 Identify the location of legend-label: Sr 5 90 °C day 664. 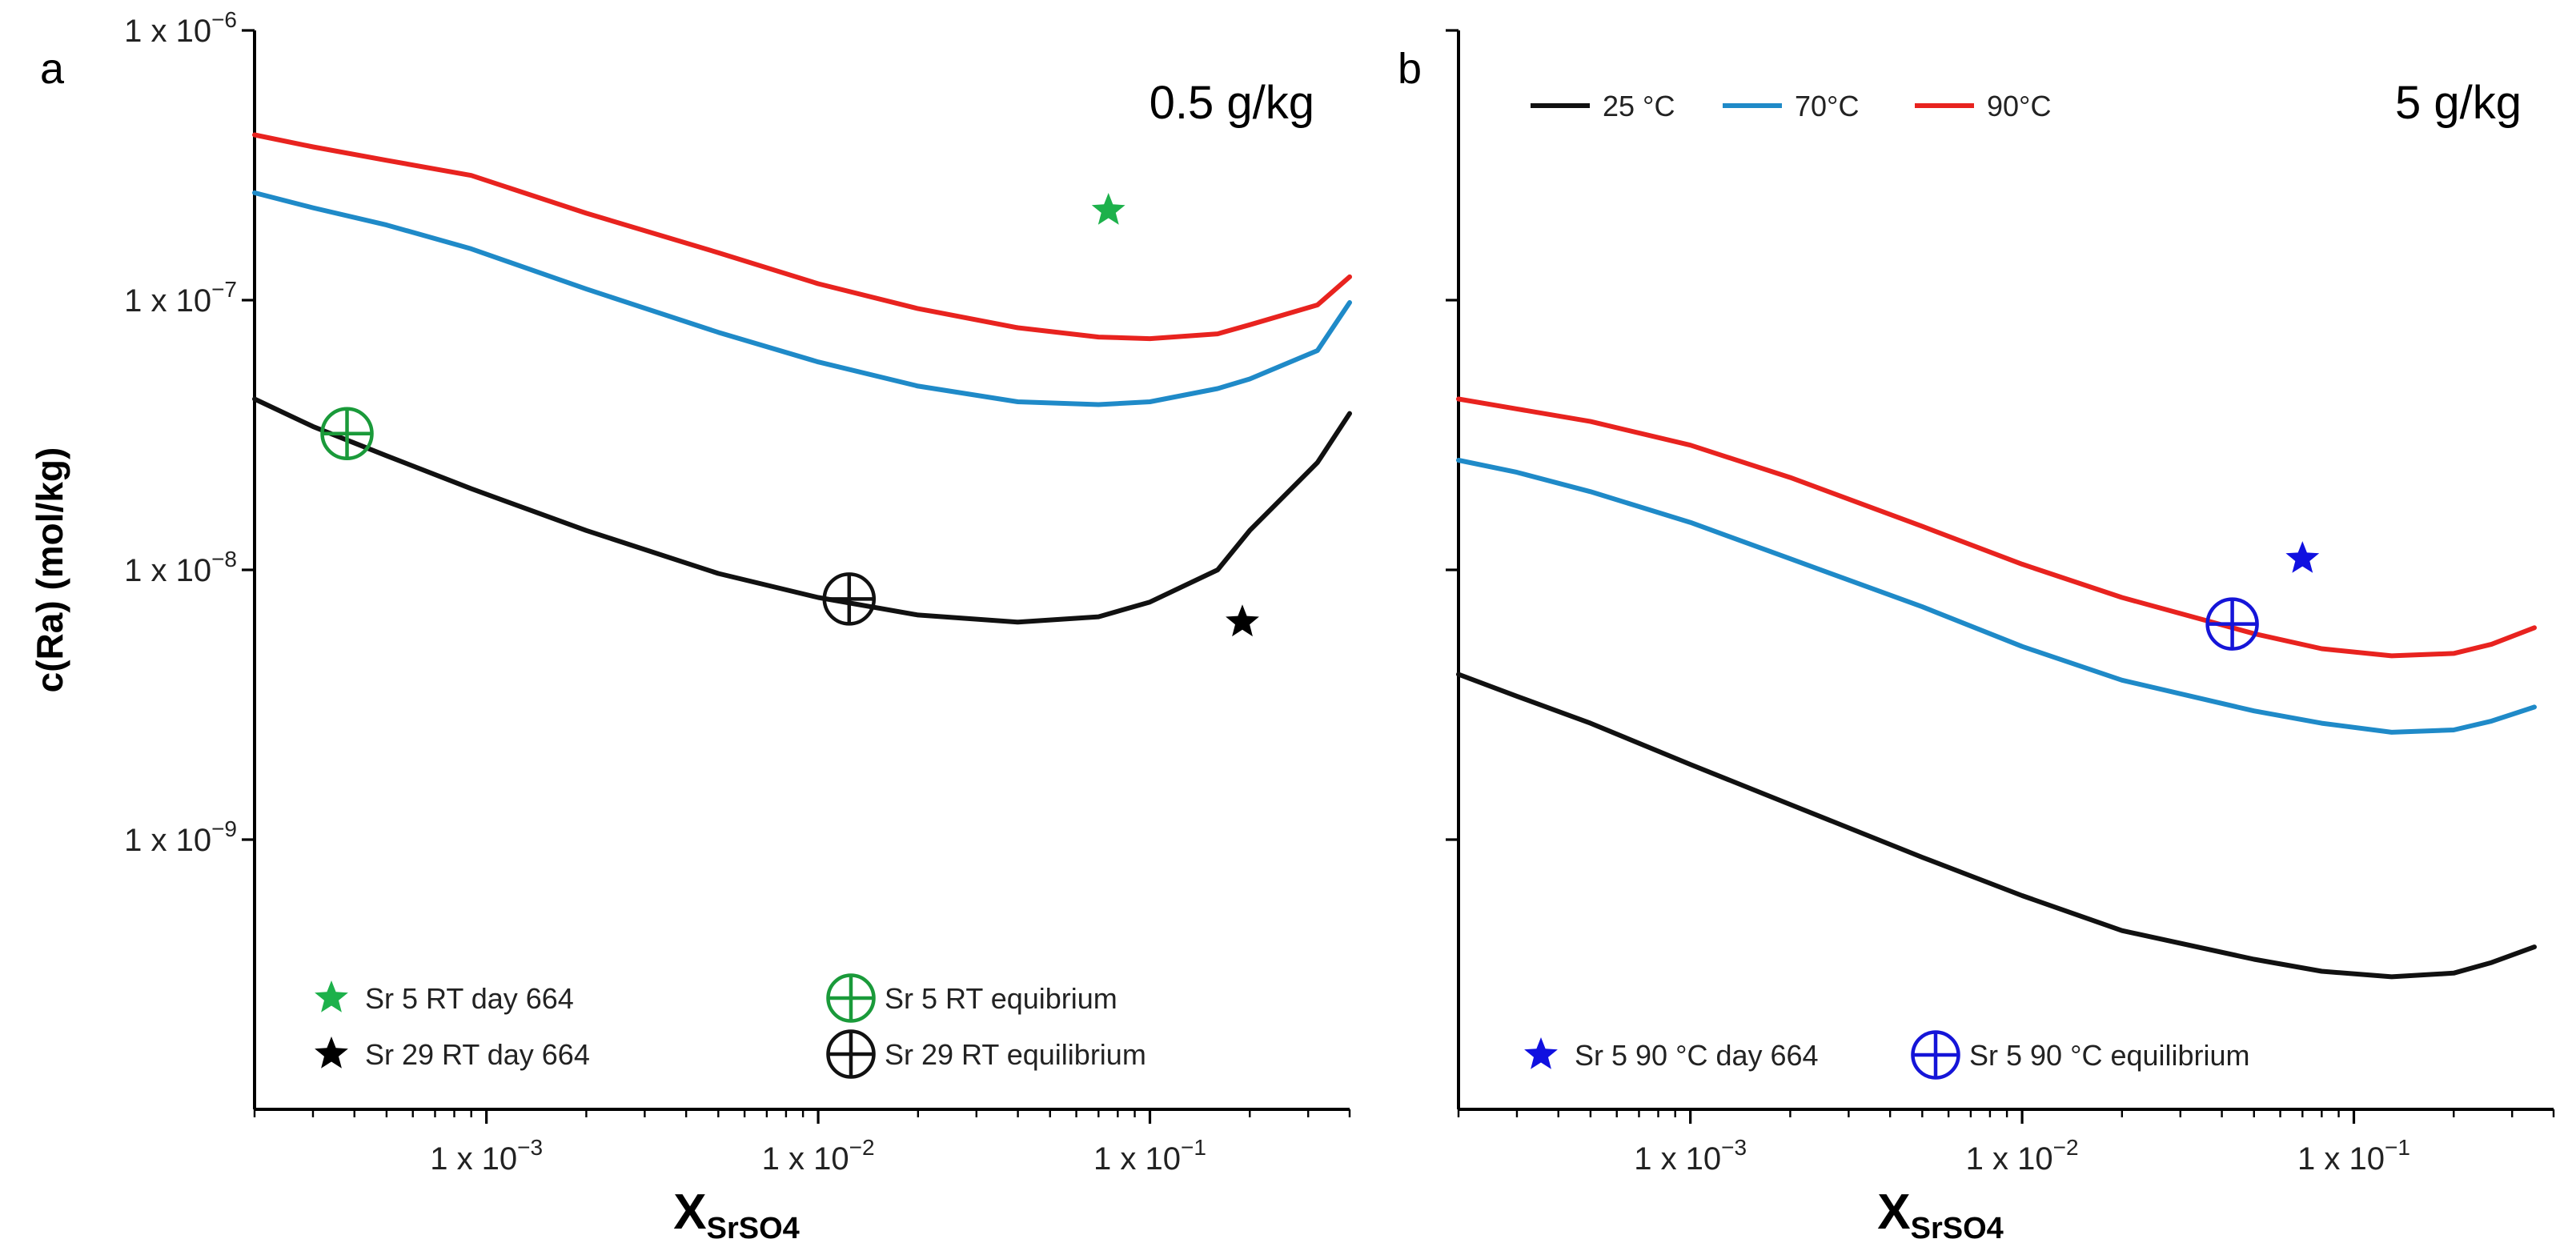
(1697, 1055).